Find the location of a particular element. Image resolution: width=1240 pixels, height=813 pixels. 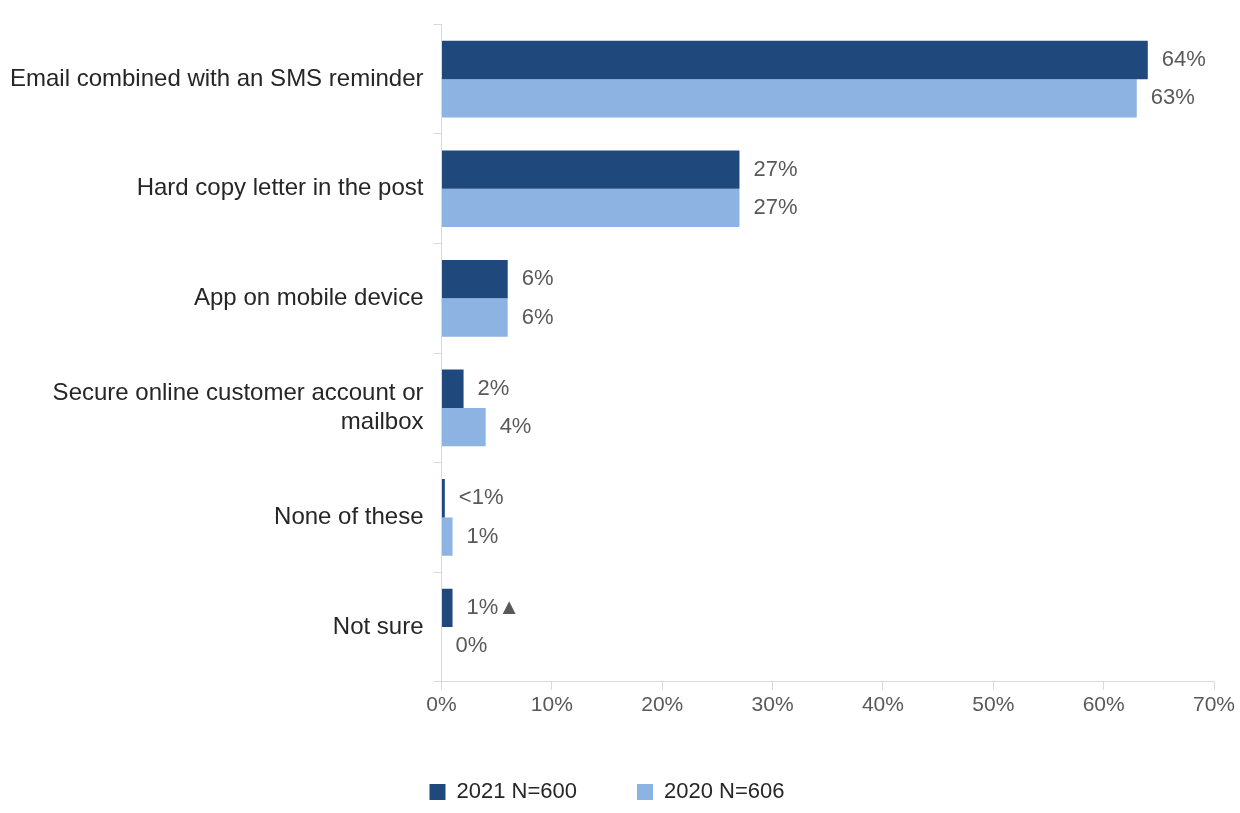

y-tick-label: Email combined with an SMS reminder is located at coordinates (217, 77).